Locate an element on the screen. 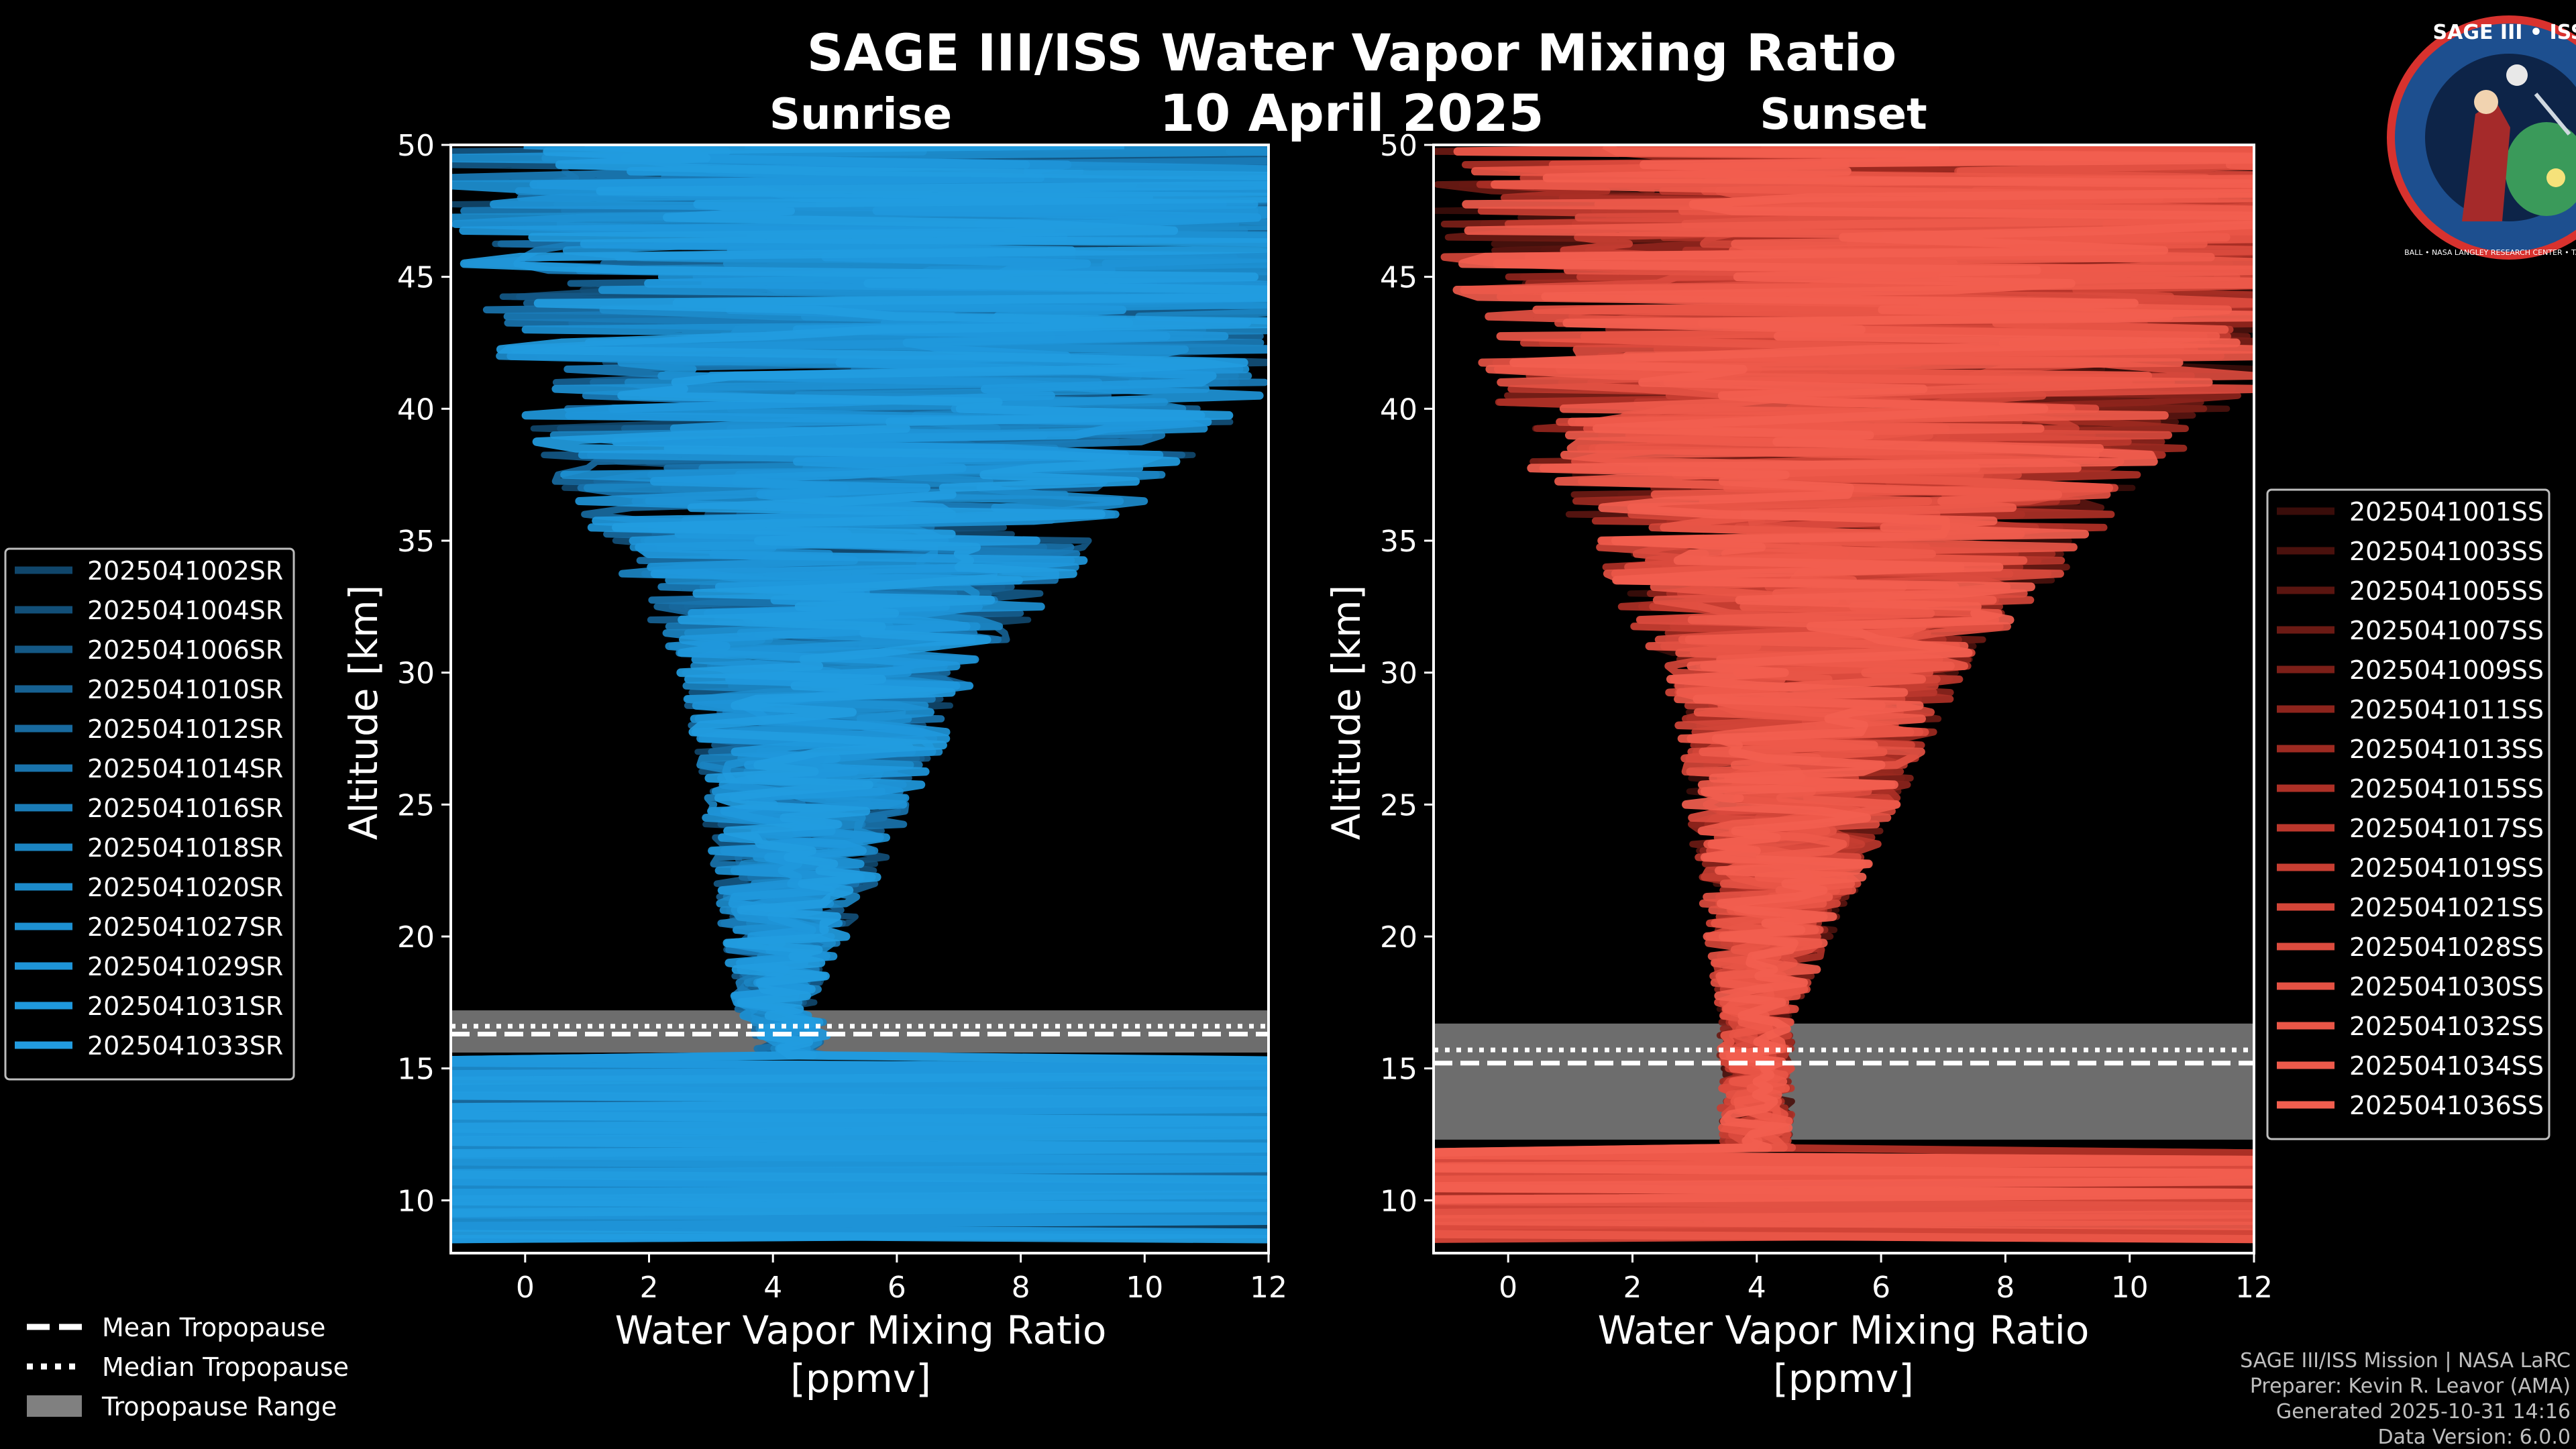  legend-entry-label: 2025041031SR is located at coordinates (185, 1006).